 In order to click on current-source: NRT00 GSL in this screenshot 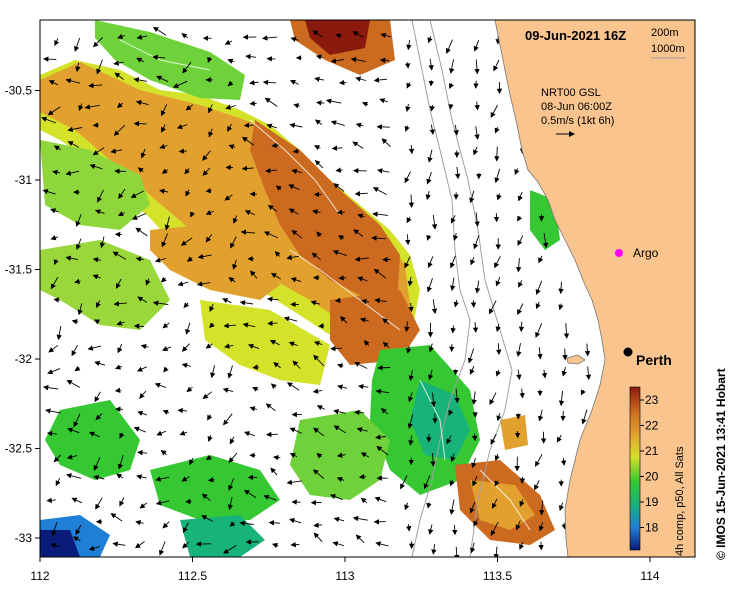, I will do `click(571, 93)`.